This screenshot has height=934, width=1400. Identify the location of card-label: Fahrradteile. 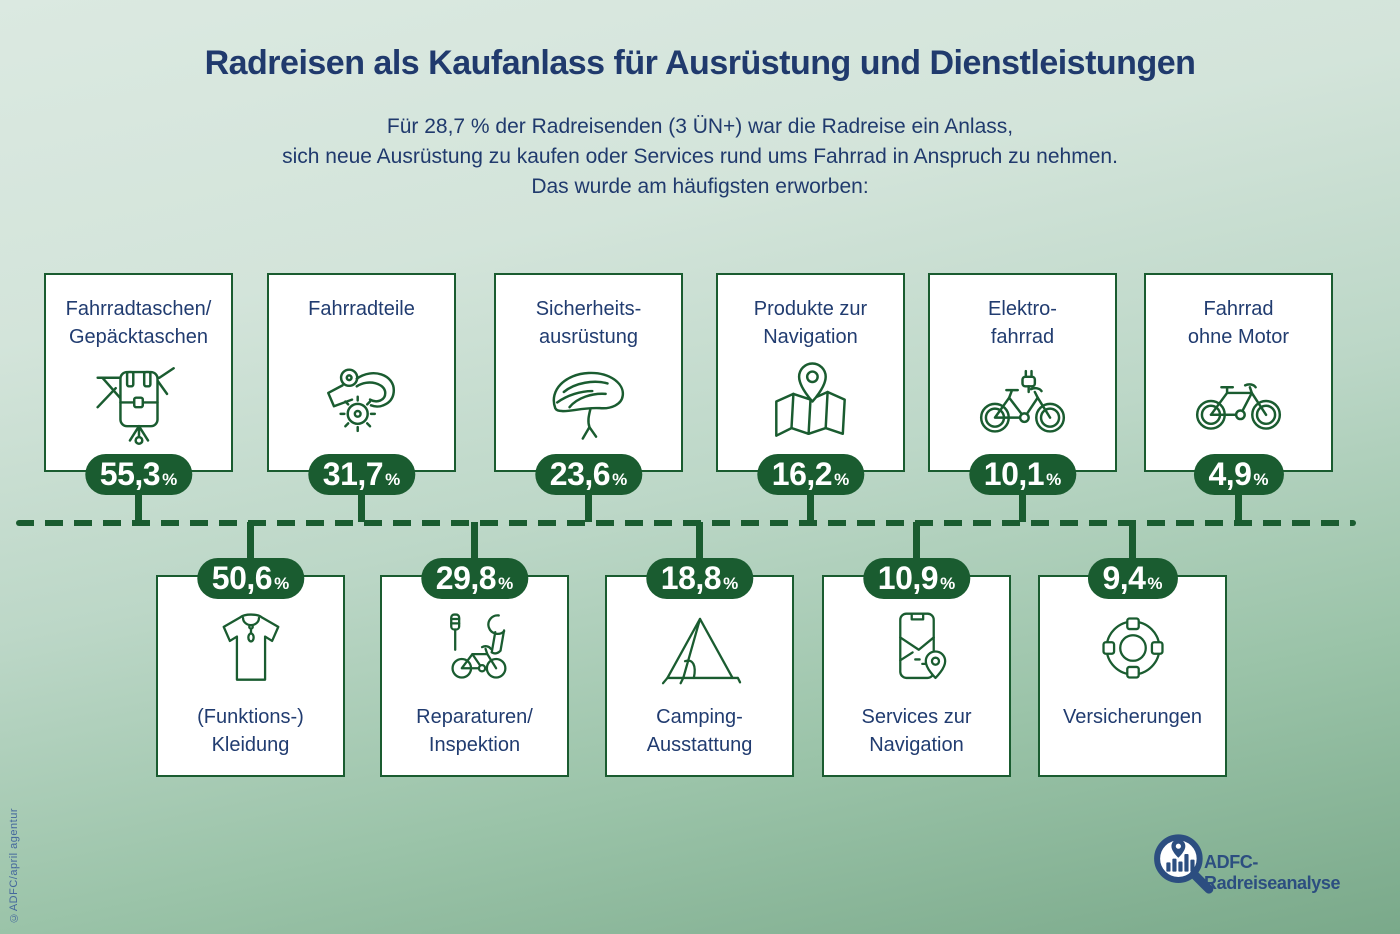
(361, 309).